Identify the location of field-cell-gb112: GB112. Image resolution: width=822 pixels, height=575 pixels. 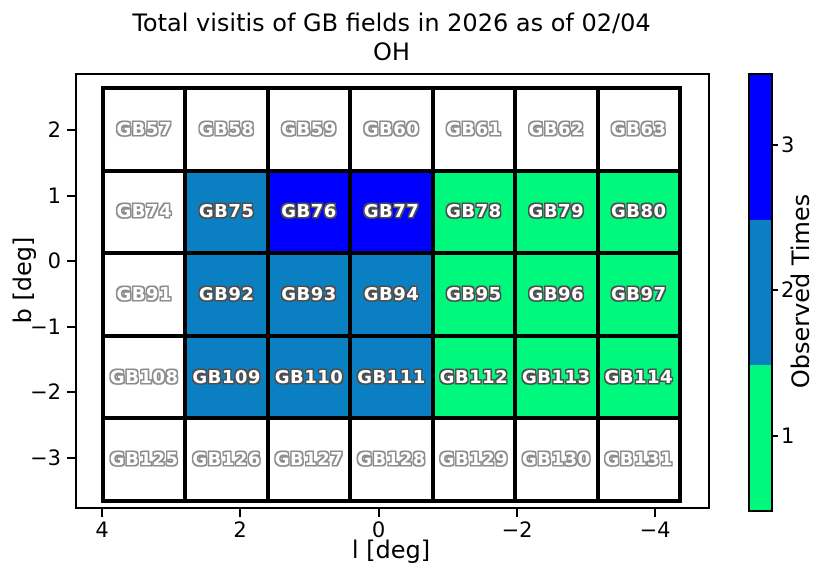
(474, 377).